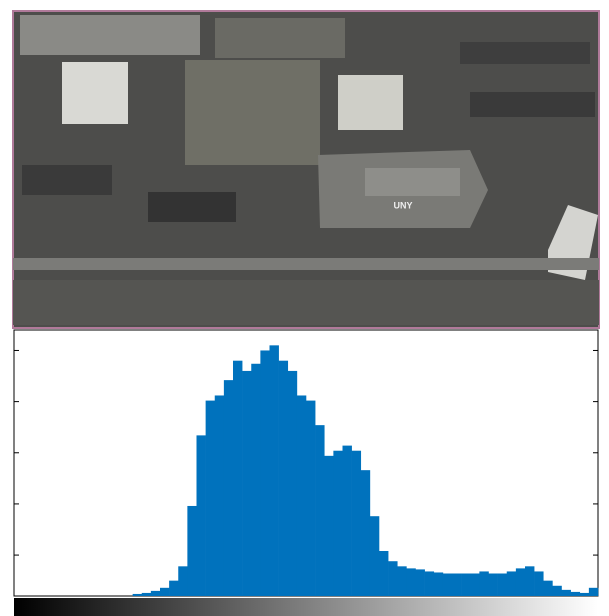  I want to click on building-text: UNY, so click(402, 205).